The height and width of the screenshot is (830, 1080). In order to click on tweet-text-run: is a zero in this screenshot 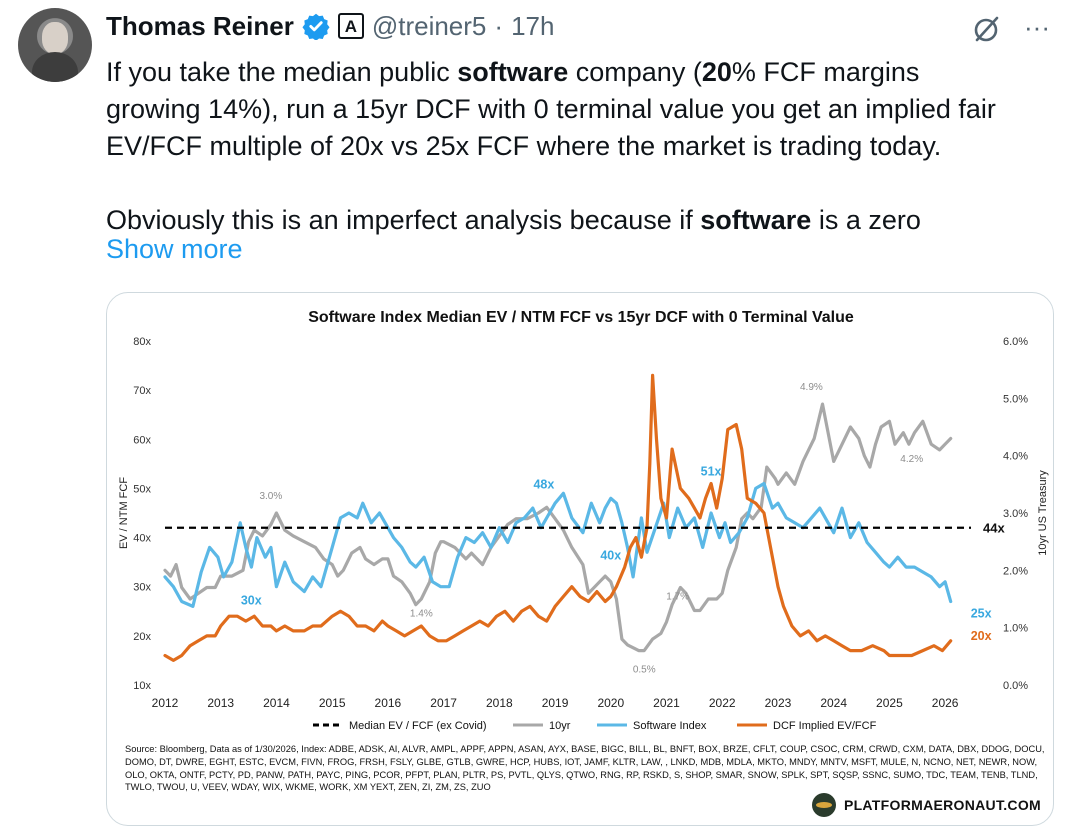, I will do `click(866, 220)`.